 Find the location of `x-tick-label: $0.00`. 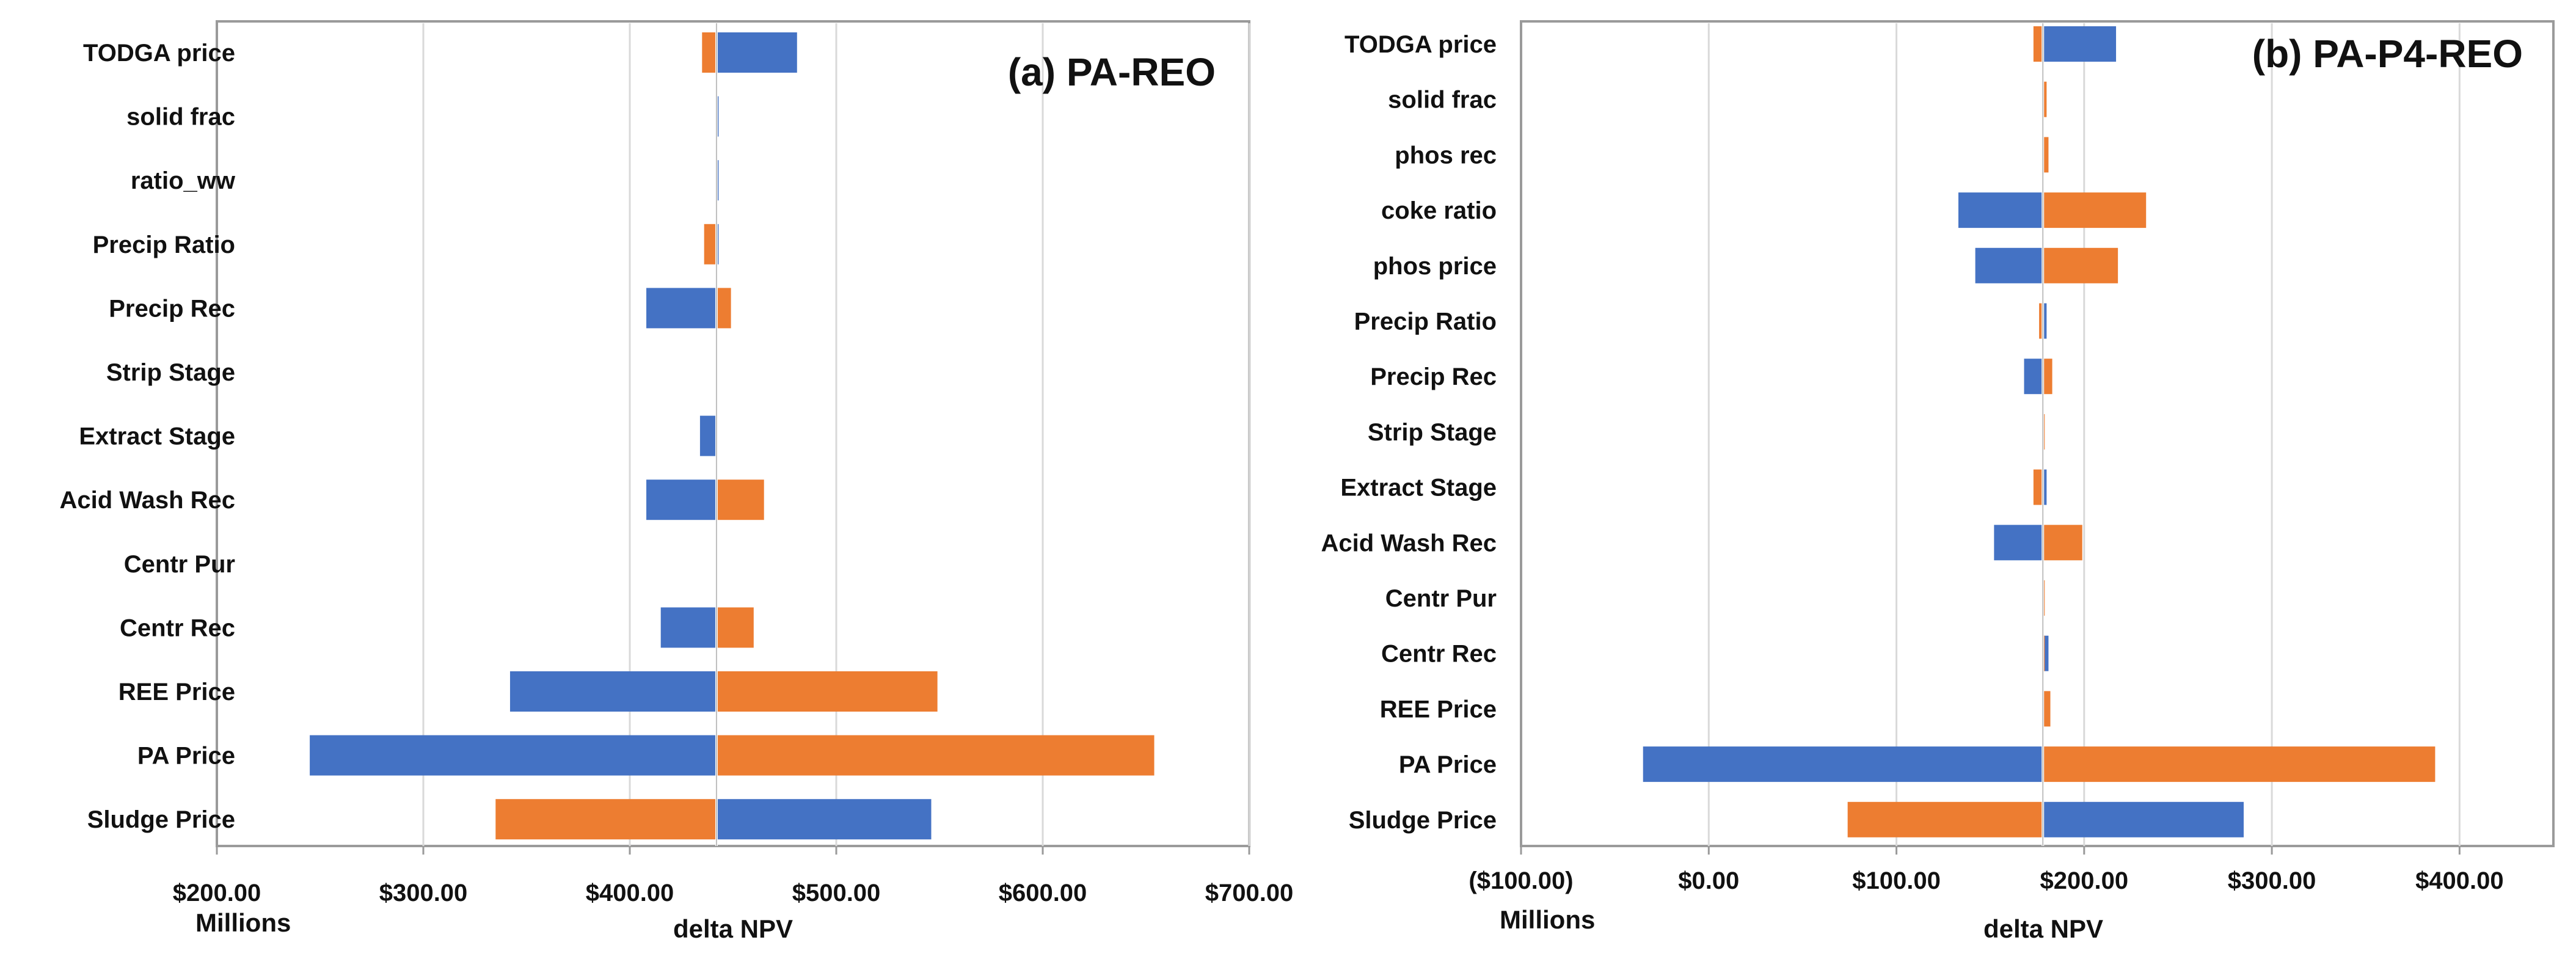

x-tick-label: $0.00 is located at coordinates (1708, 880).